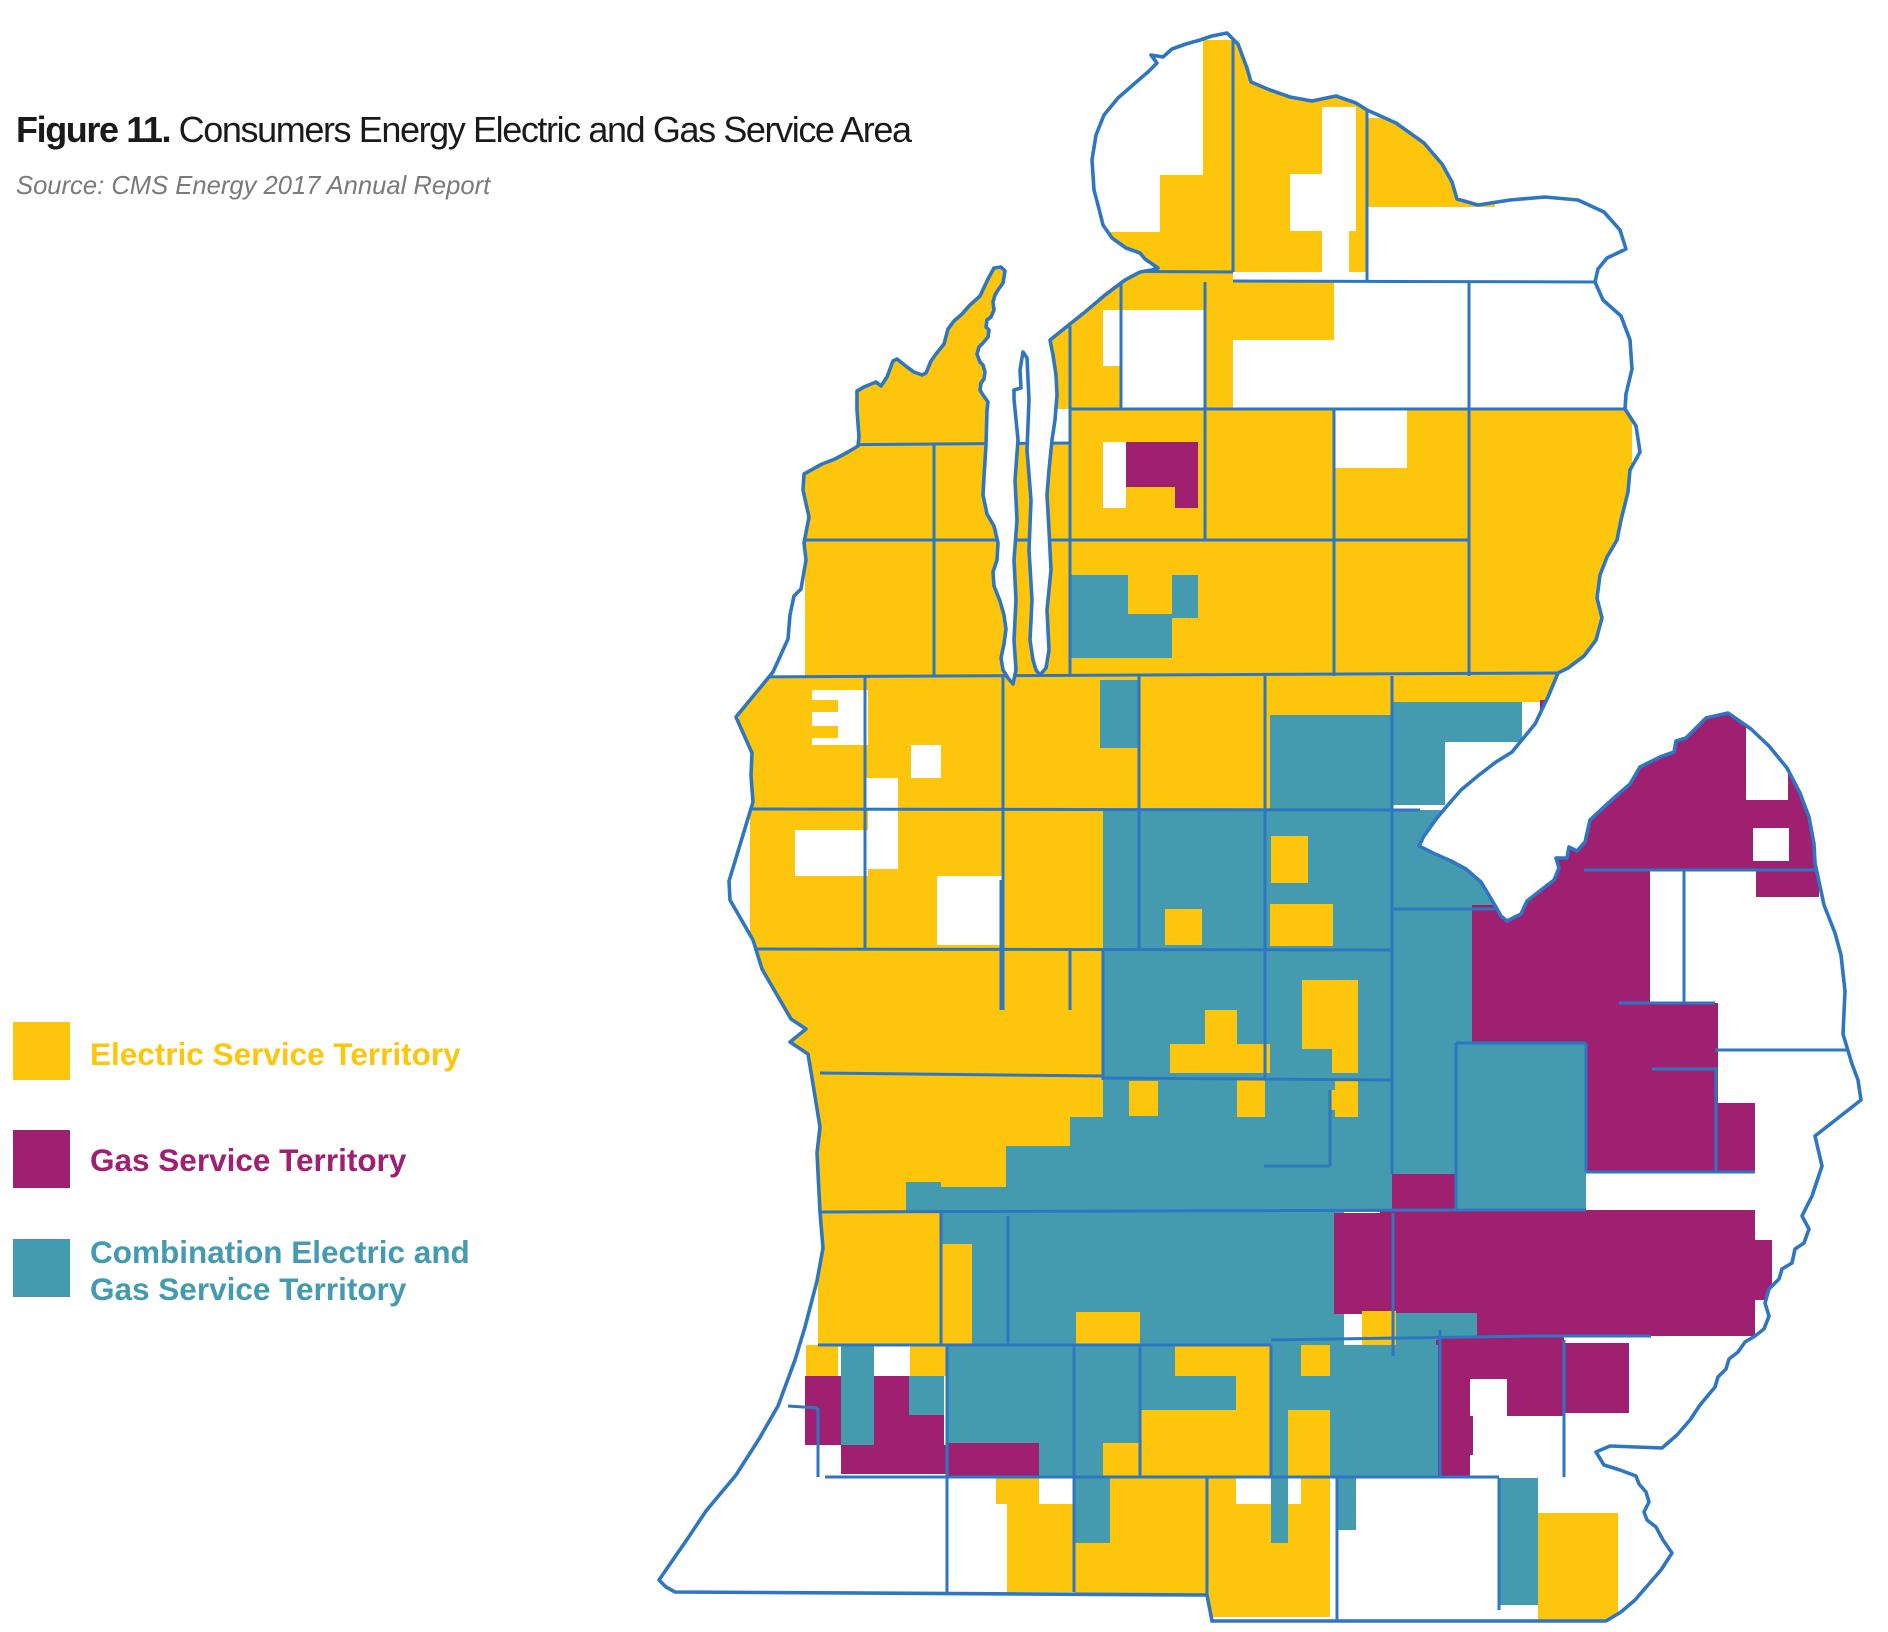 This screenshot has width=1888, height=1632. What do you see at coordinates (275, 1054) in the screenshot?
I see `svg-text: Electric Service Territory` at bounding box center [275, 1054].